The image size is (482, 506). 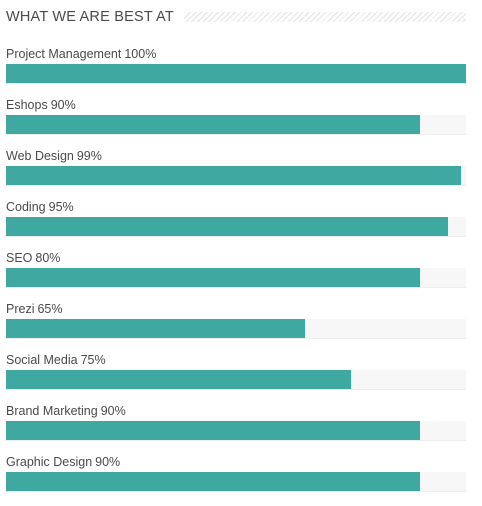 I want to click on skill-item: SEO 80%, so click(x=236, y=276).